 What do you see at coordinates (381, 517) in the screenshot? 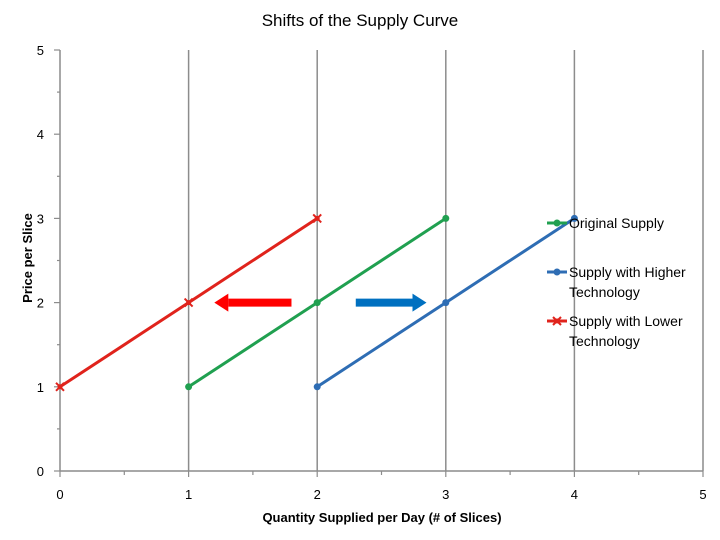
I see `x-axis-label: Quantity Supplied per Day (# of Slices)` at bounding box center [381, 517].